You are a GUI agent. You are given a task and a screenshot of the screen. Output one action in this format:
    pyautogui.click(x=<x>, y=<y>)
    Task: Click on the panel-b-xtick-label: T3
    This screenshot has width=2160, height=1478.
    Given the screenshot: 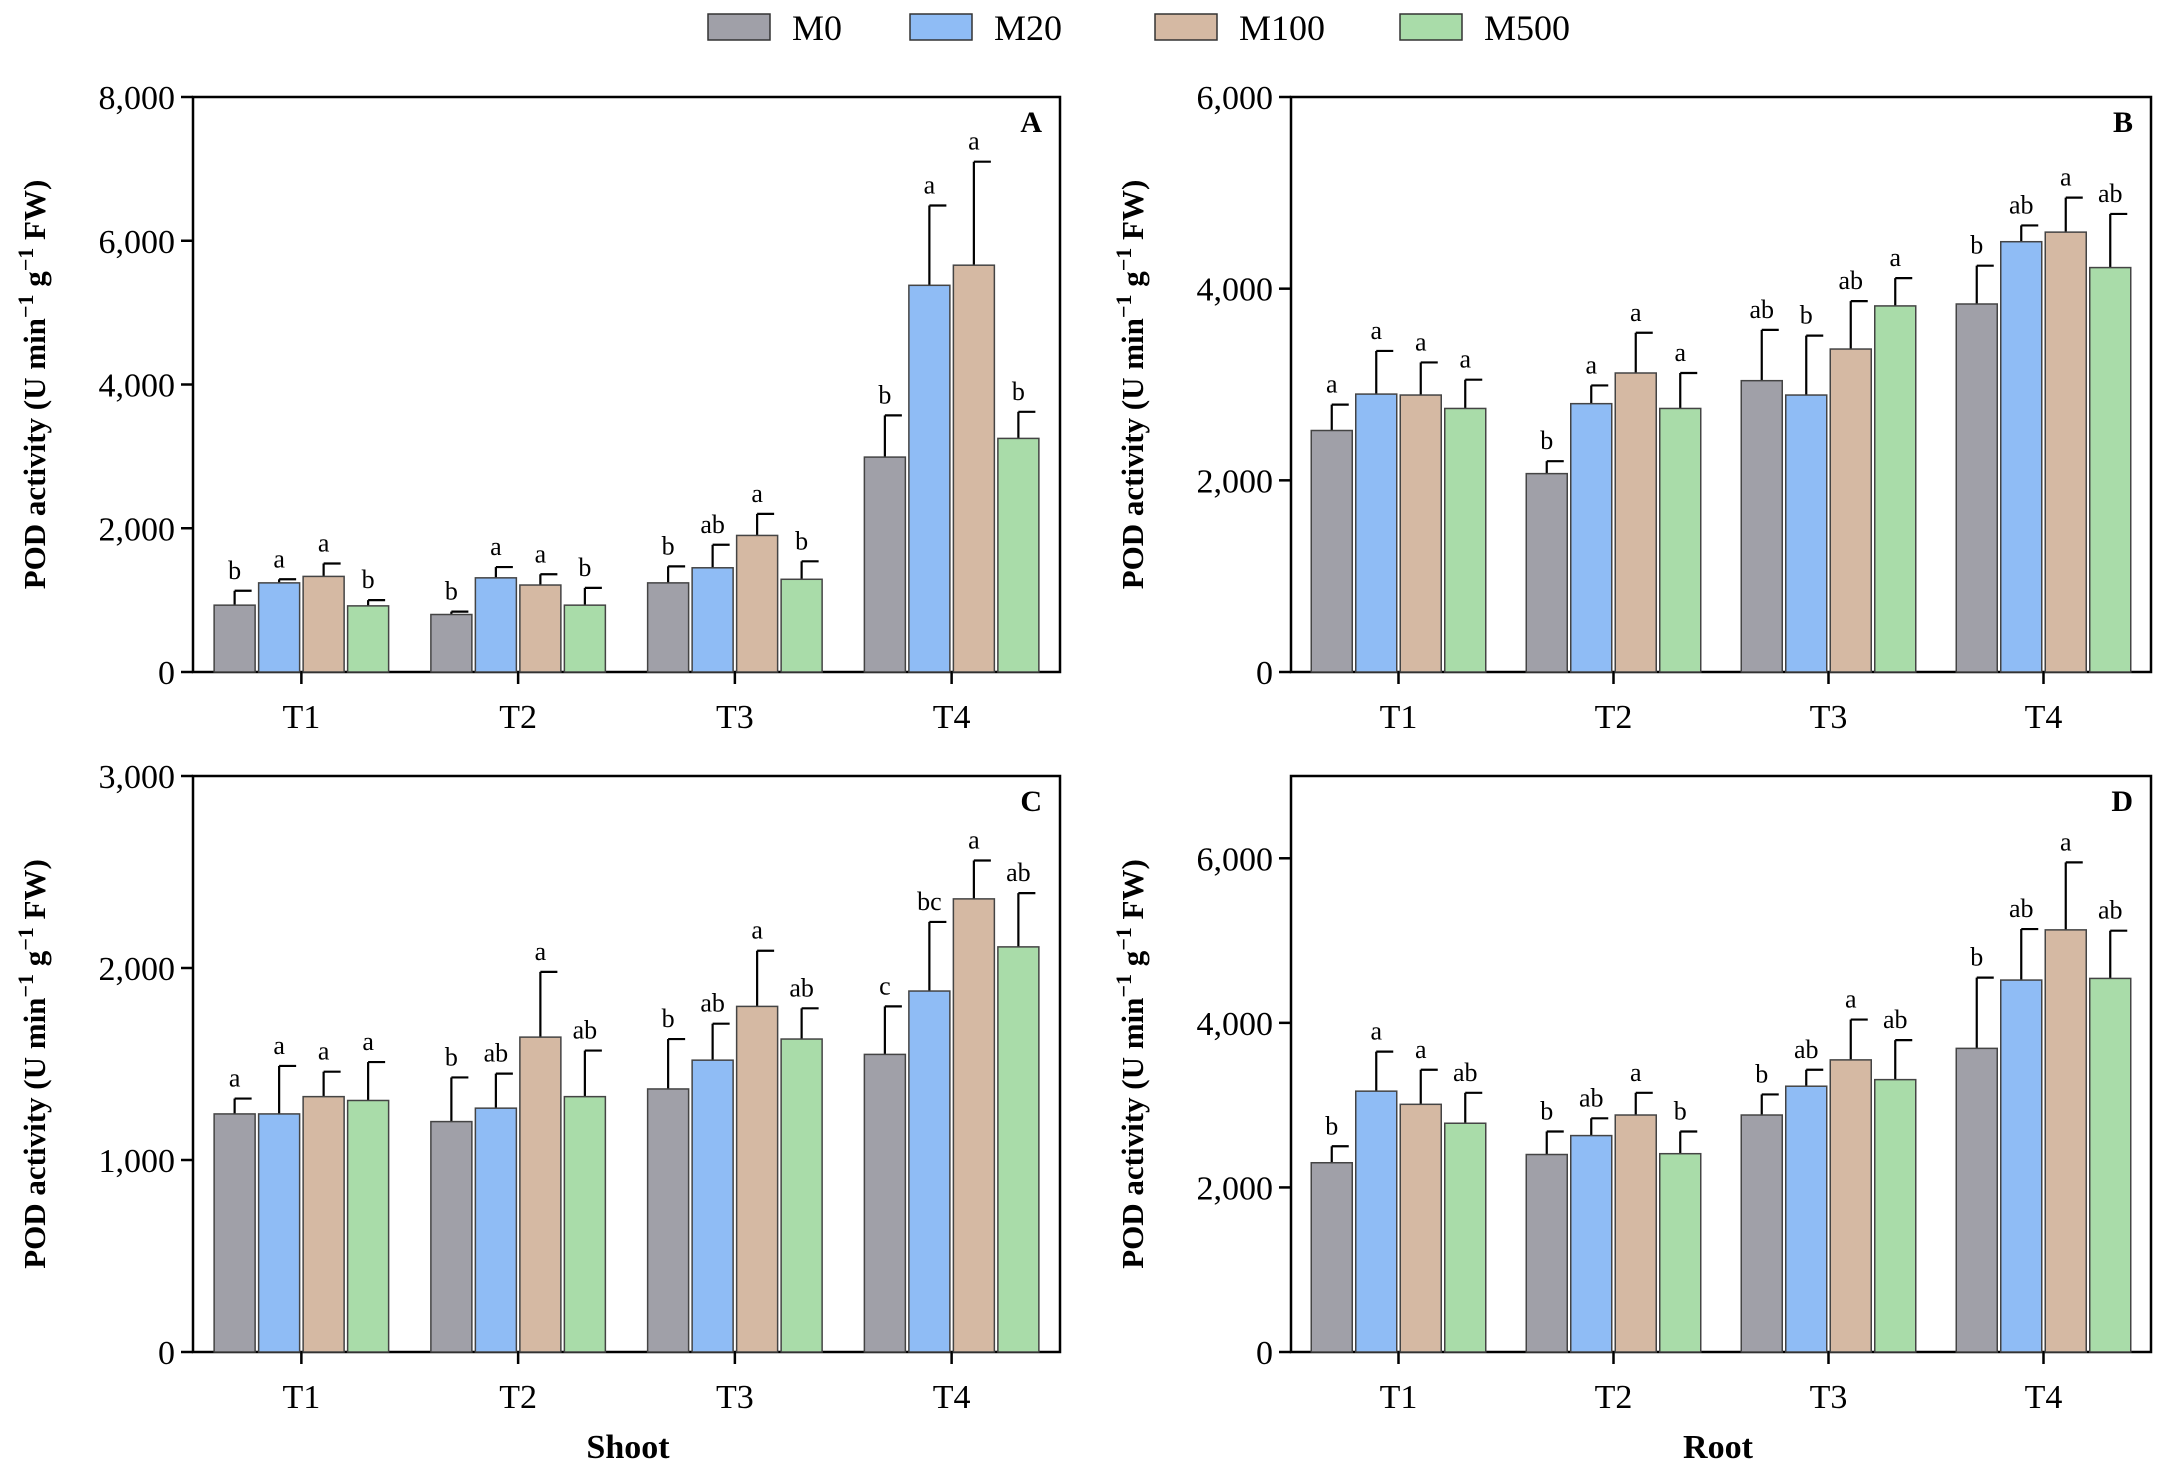 What is the action you would take?
    pyautogui.click(x=1829, y=717)
    